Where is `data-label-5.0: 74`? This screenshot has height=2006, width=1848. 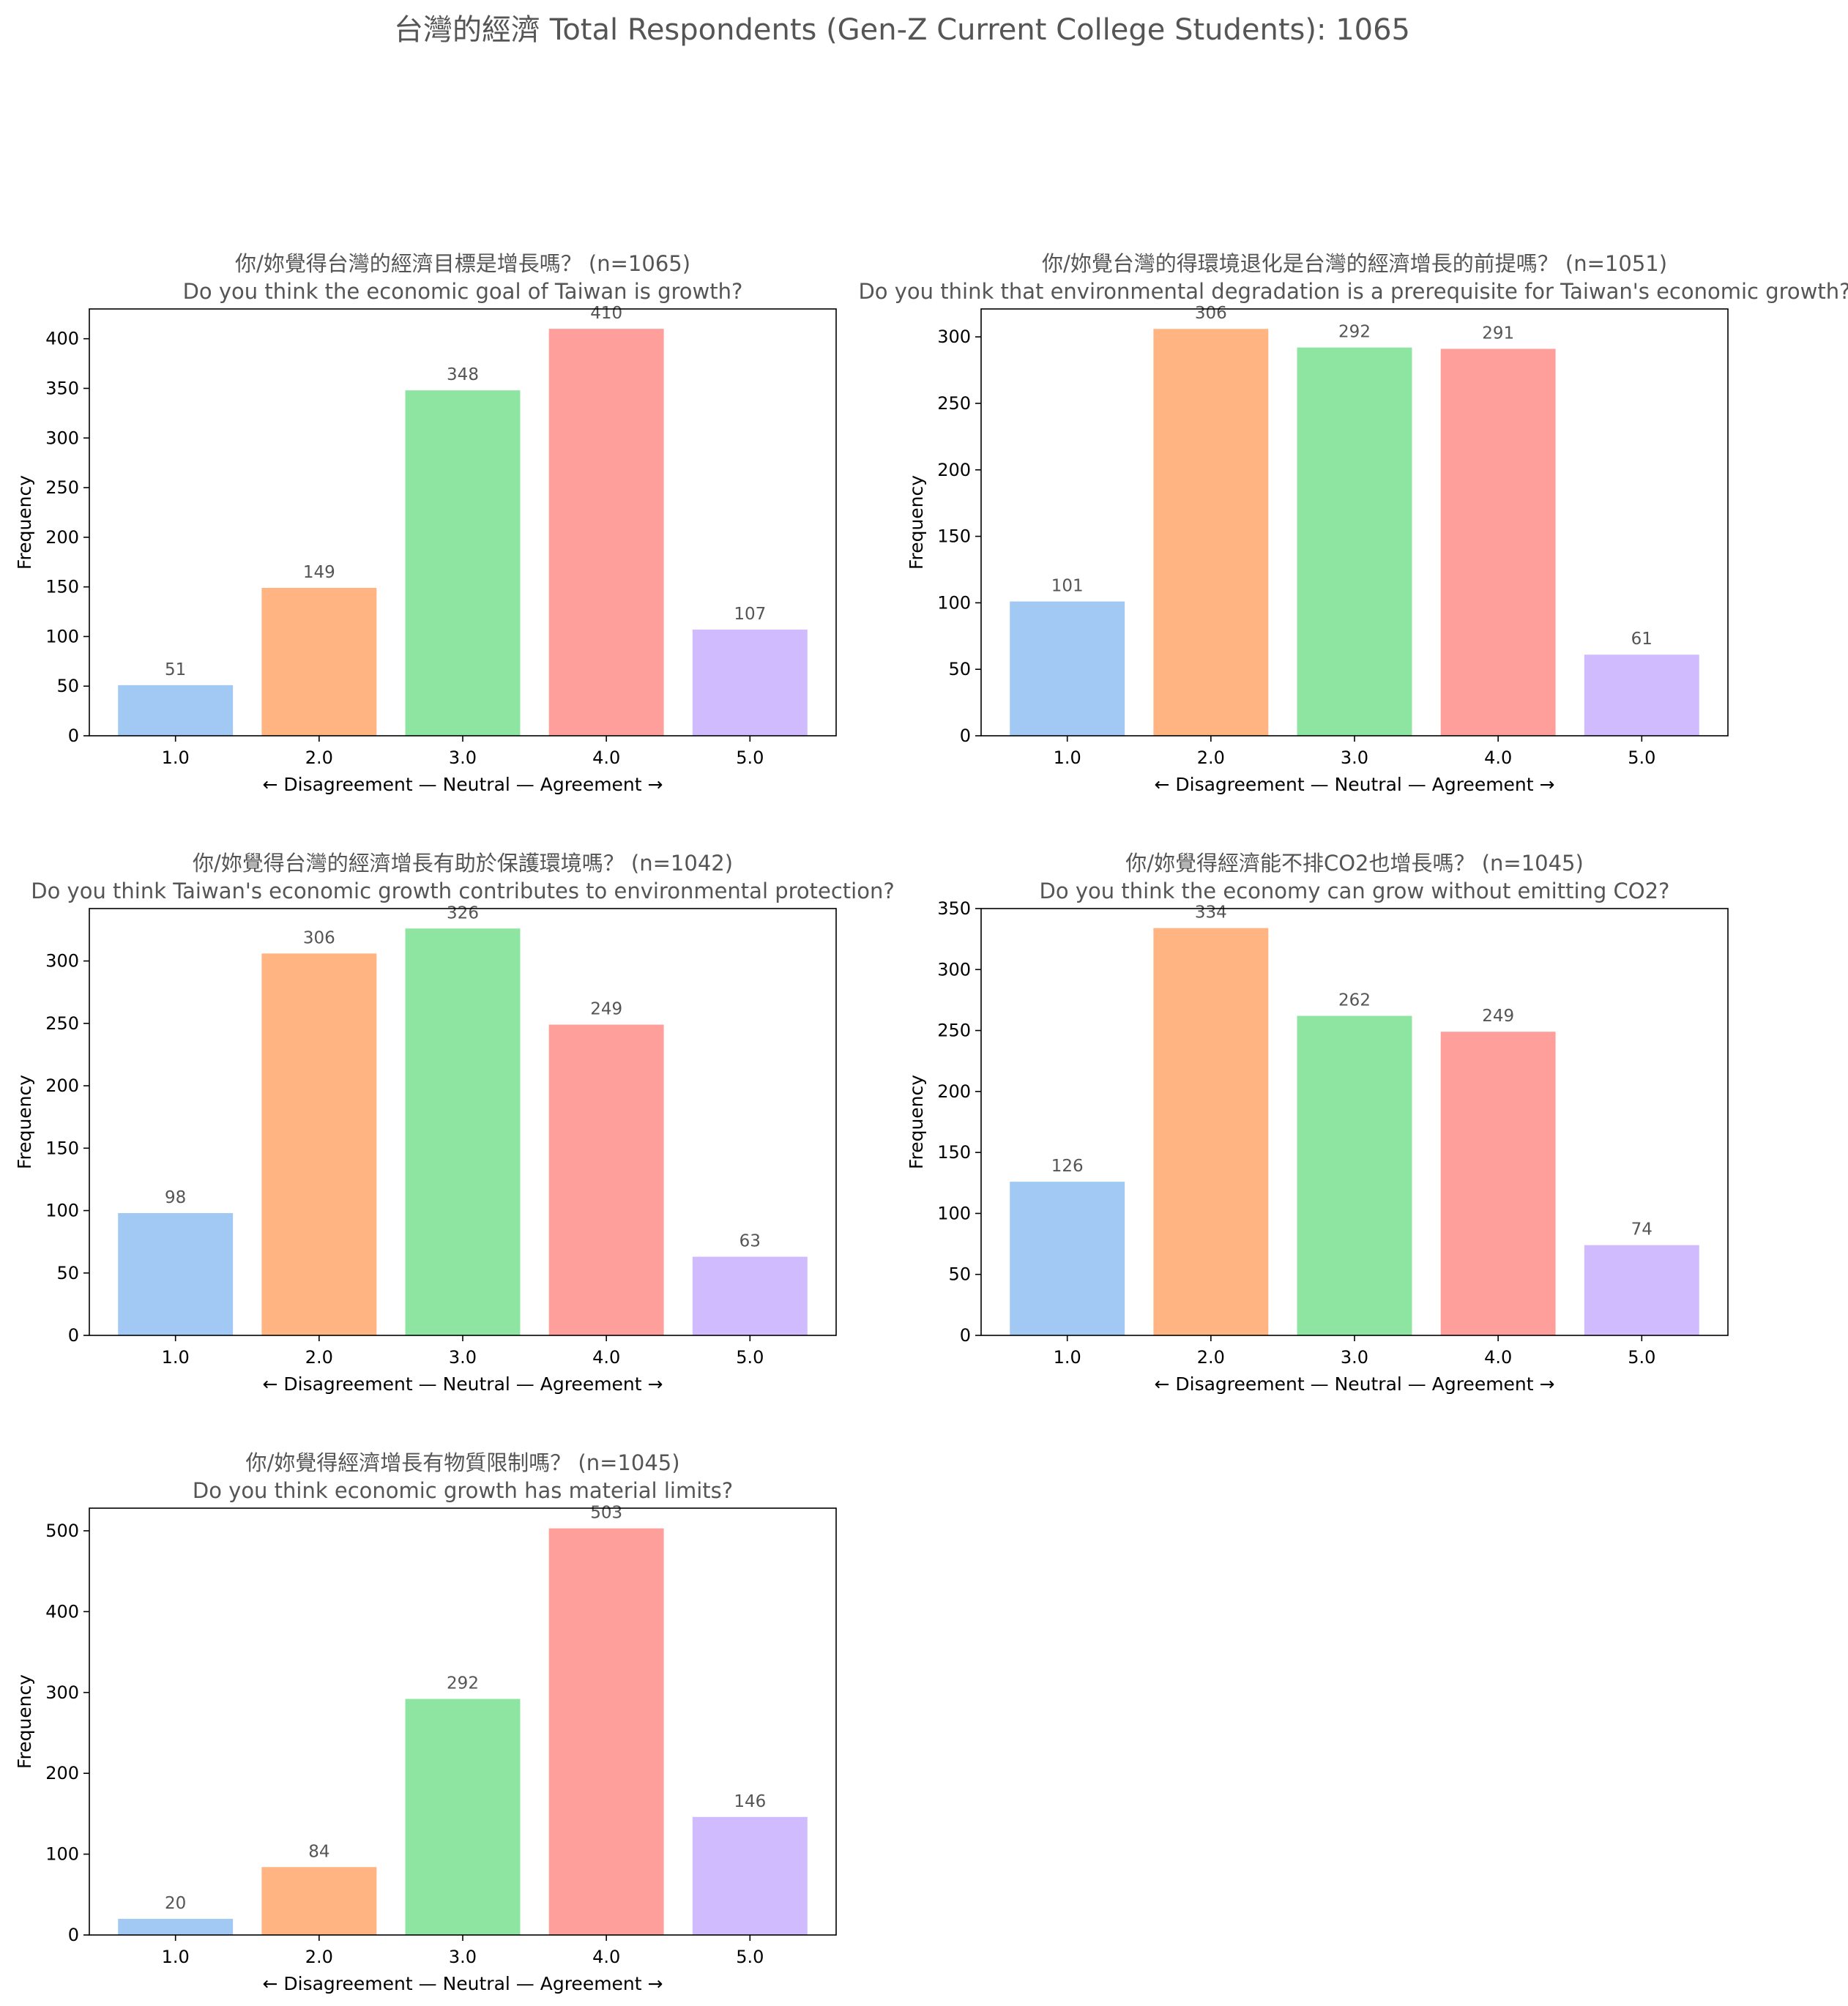
data-label-5.0: 74 is located at coordinates (1642, 1229).